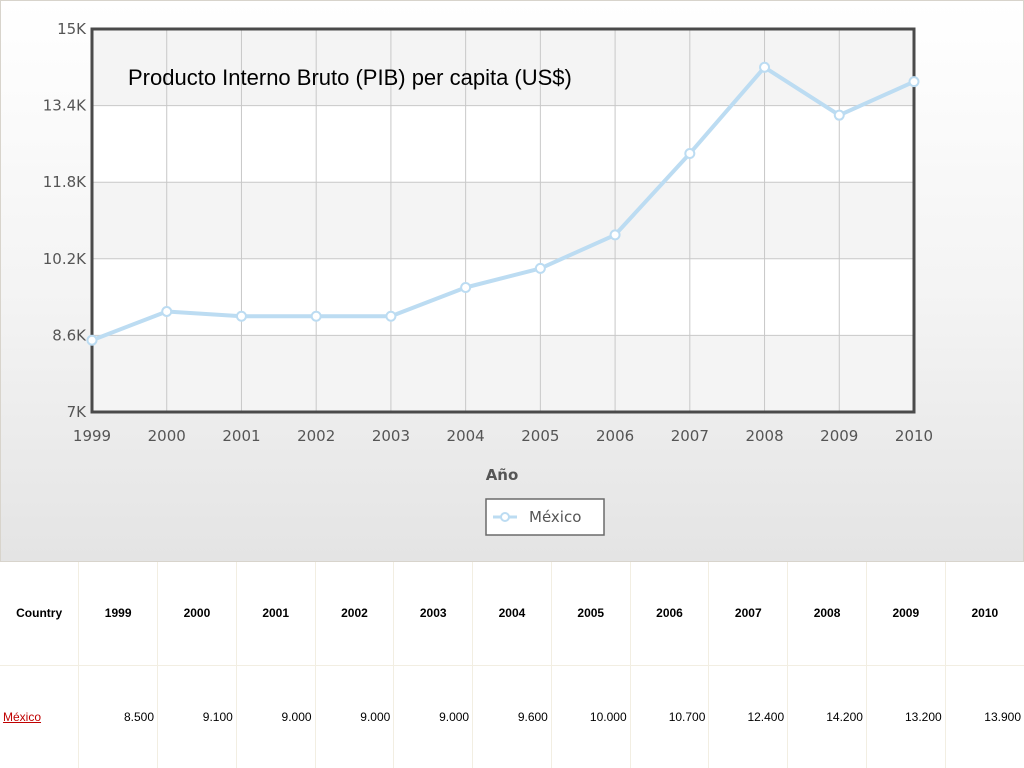 This screenshot has width=1024, height=768. What do you see at coordinates (906, 614) in the screenshot?
I see `header-year: 2009` at bounding box center [906, 614].